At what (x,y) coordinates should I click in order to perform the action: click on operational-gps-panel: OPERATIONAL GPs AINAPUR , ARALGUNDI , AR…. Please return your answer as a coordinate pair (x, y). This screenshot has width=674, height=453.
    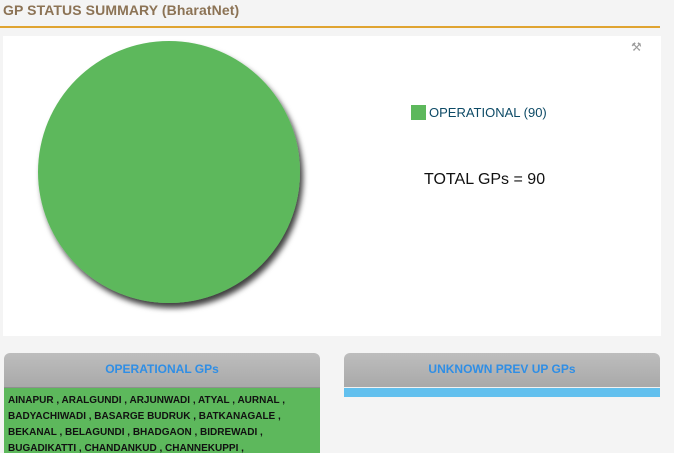
    Looking at the image, I should click on (162, 403).